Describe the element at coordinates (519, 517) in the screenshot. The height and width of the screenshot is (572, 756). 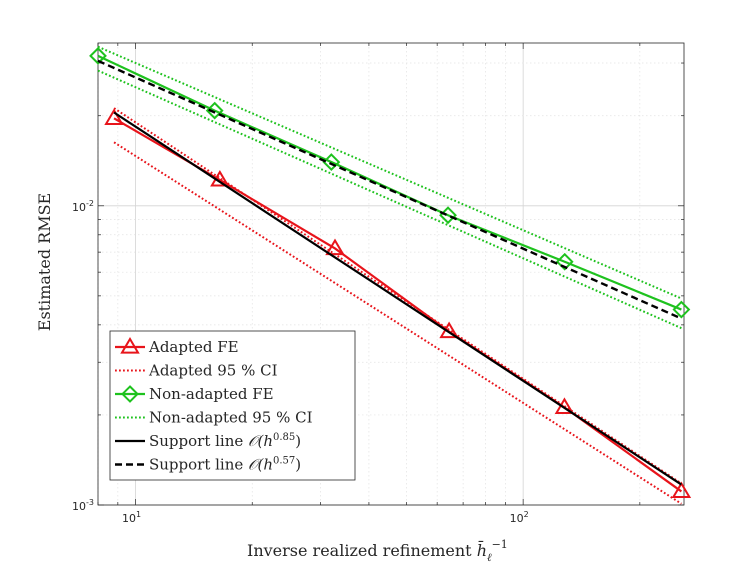
I see `x-tick-label: 10²` at that location.